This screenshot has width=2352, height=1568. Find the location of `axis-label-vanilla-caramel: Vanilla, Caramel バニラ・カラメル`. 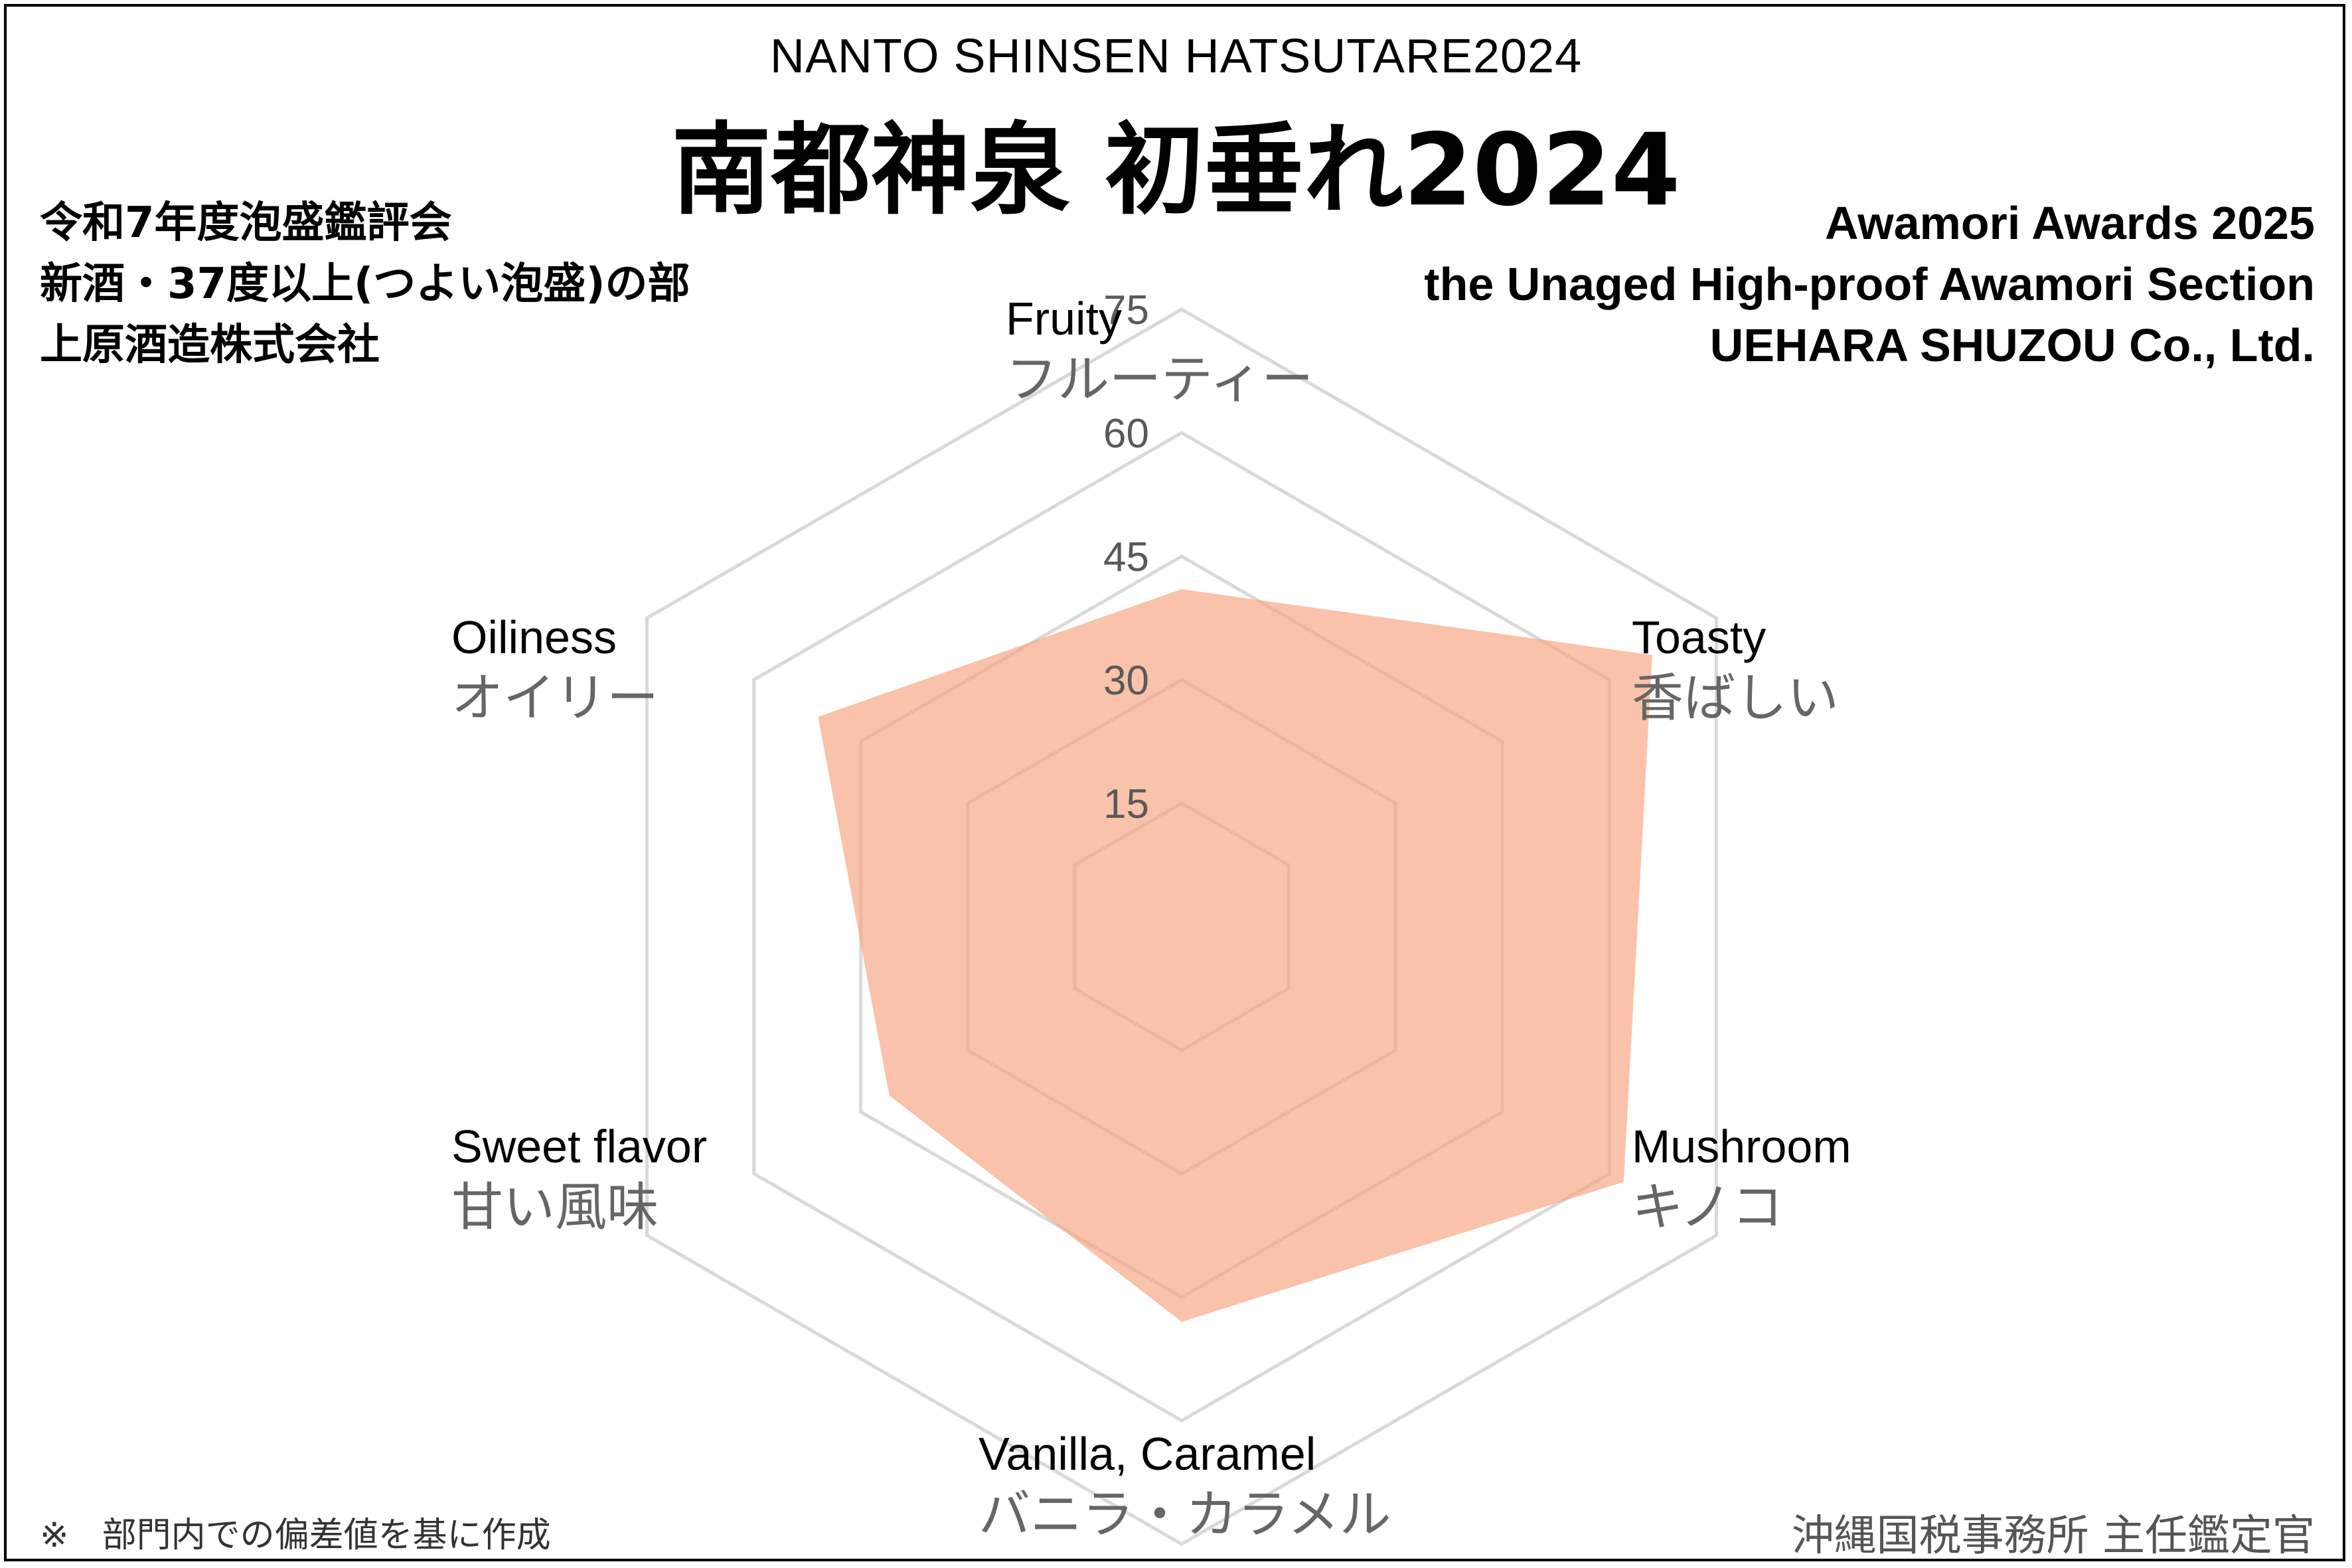

axis-label-vanilla-caramel: Vanilla, Caramel バニラ・カラメル is located at coordinates (1185, 1487).